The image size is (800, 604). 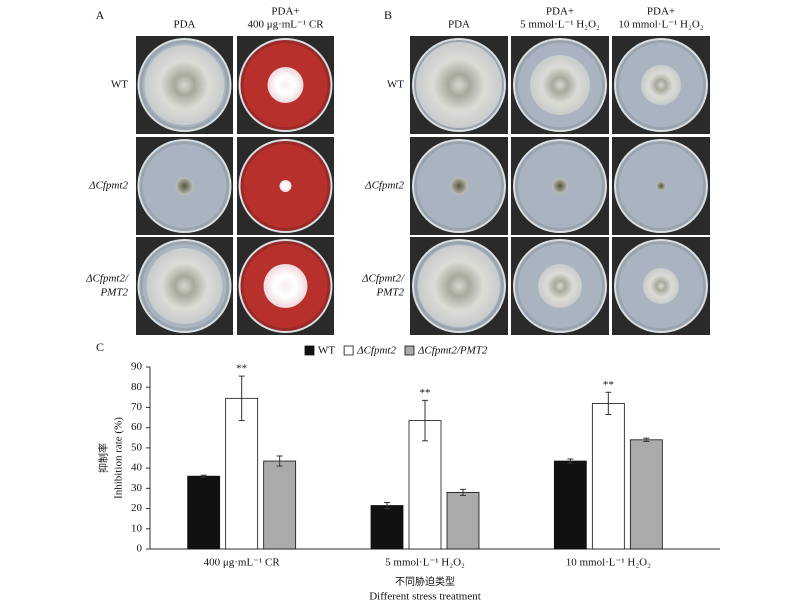 I want to click on x-axis-label: 不同胁迫类型, so click(x=425, y=581).